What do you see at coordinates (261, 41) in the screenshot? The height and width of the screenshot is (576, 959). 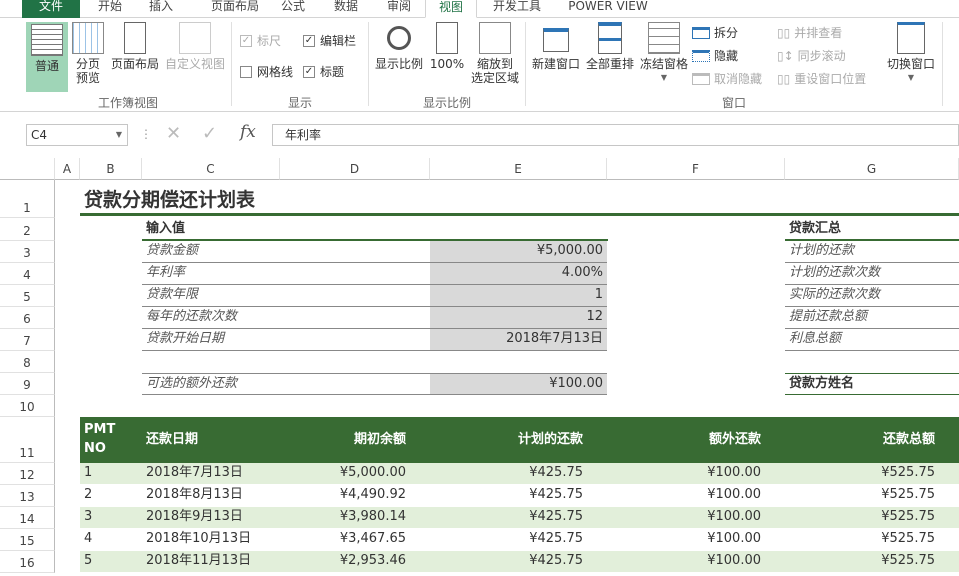 I see `ruler-checkbox: ✓ 标尺` at bounding box center [261, 41].